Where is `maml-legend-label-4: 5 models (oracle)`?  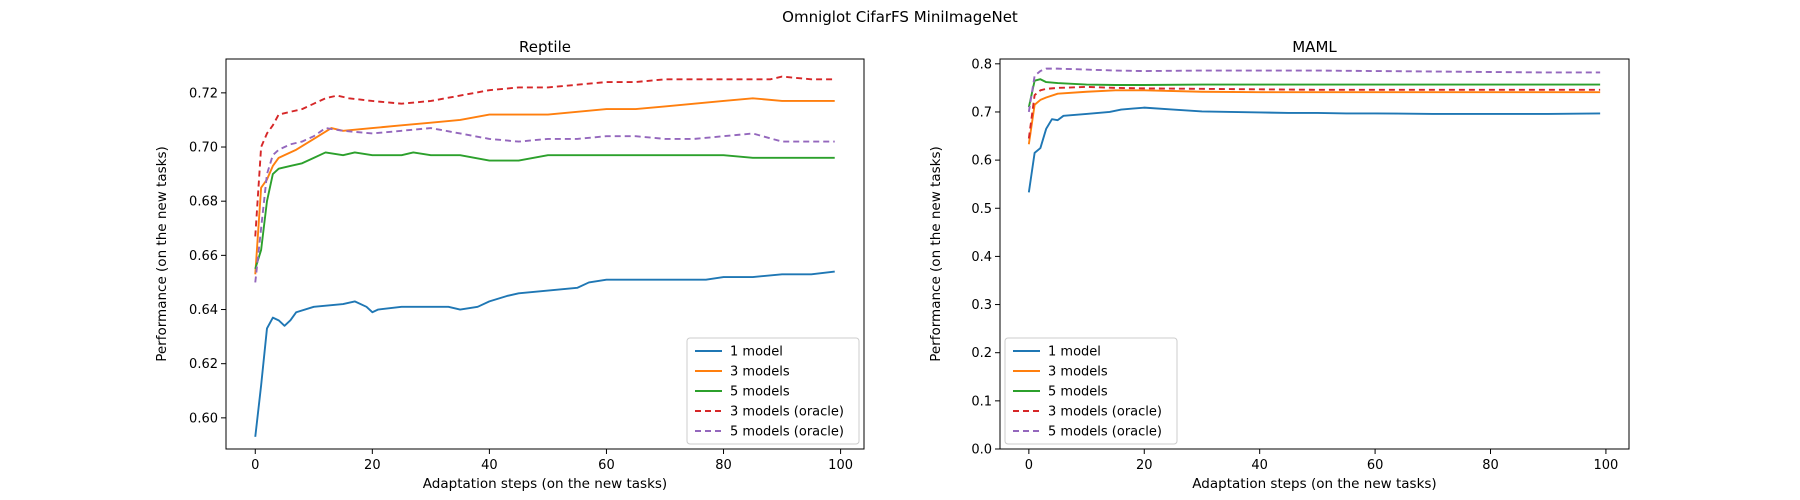 maml-legend-label-4: 5 models (oracle) is located at coordinates (1105, 432).